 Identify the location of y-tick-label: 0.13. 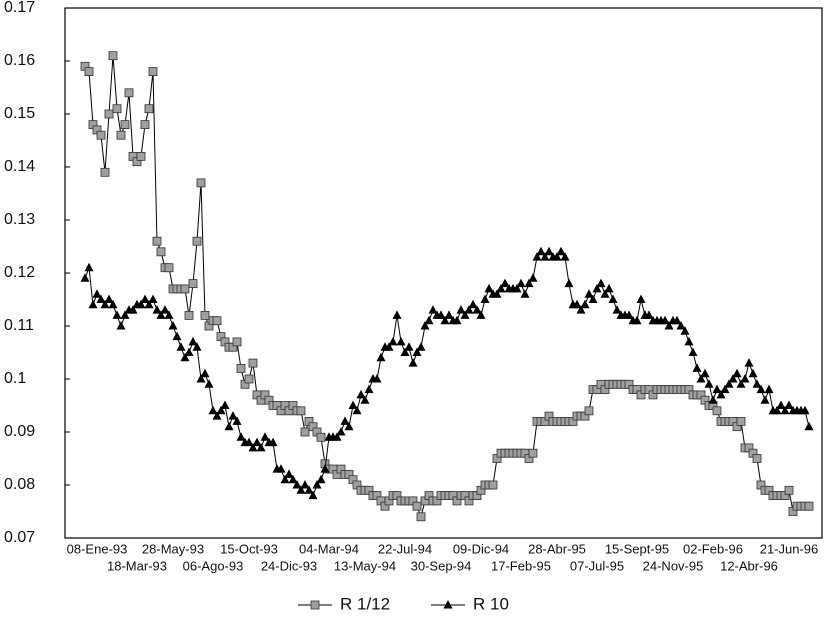
(19, 219).